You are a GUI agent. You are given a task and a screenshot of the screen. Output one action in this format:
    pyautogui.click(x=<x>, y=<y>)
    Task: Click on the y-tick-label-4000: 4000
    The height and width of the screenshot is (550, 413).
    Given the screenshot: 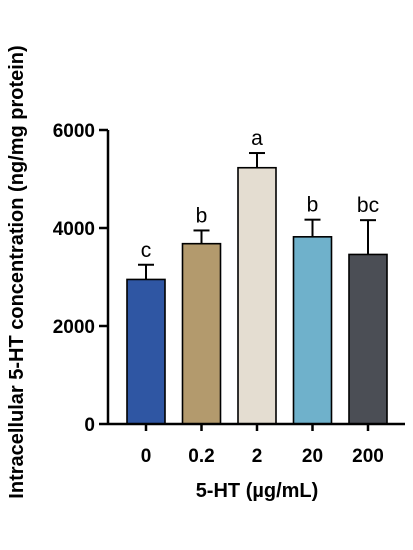 What is the action you would take?
    pyautogui.click(x=74, y=229)
    